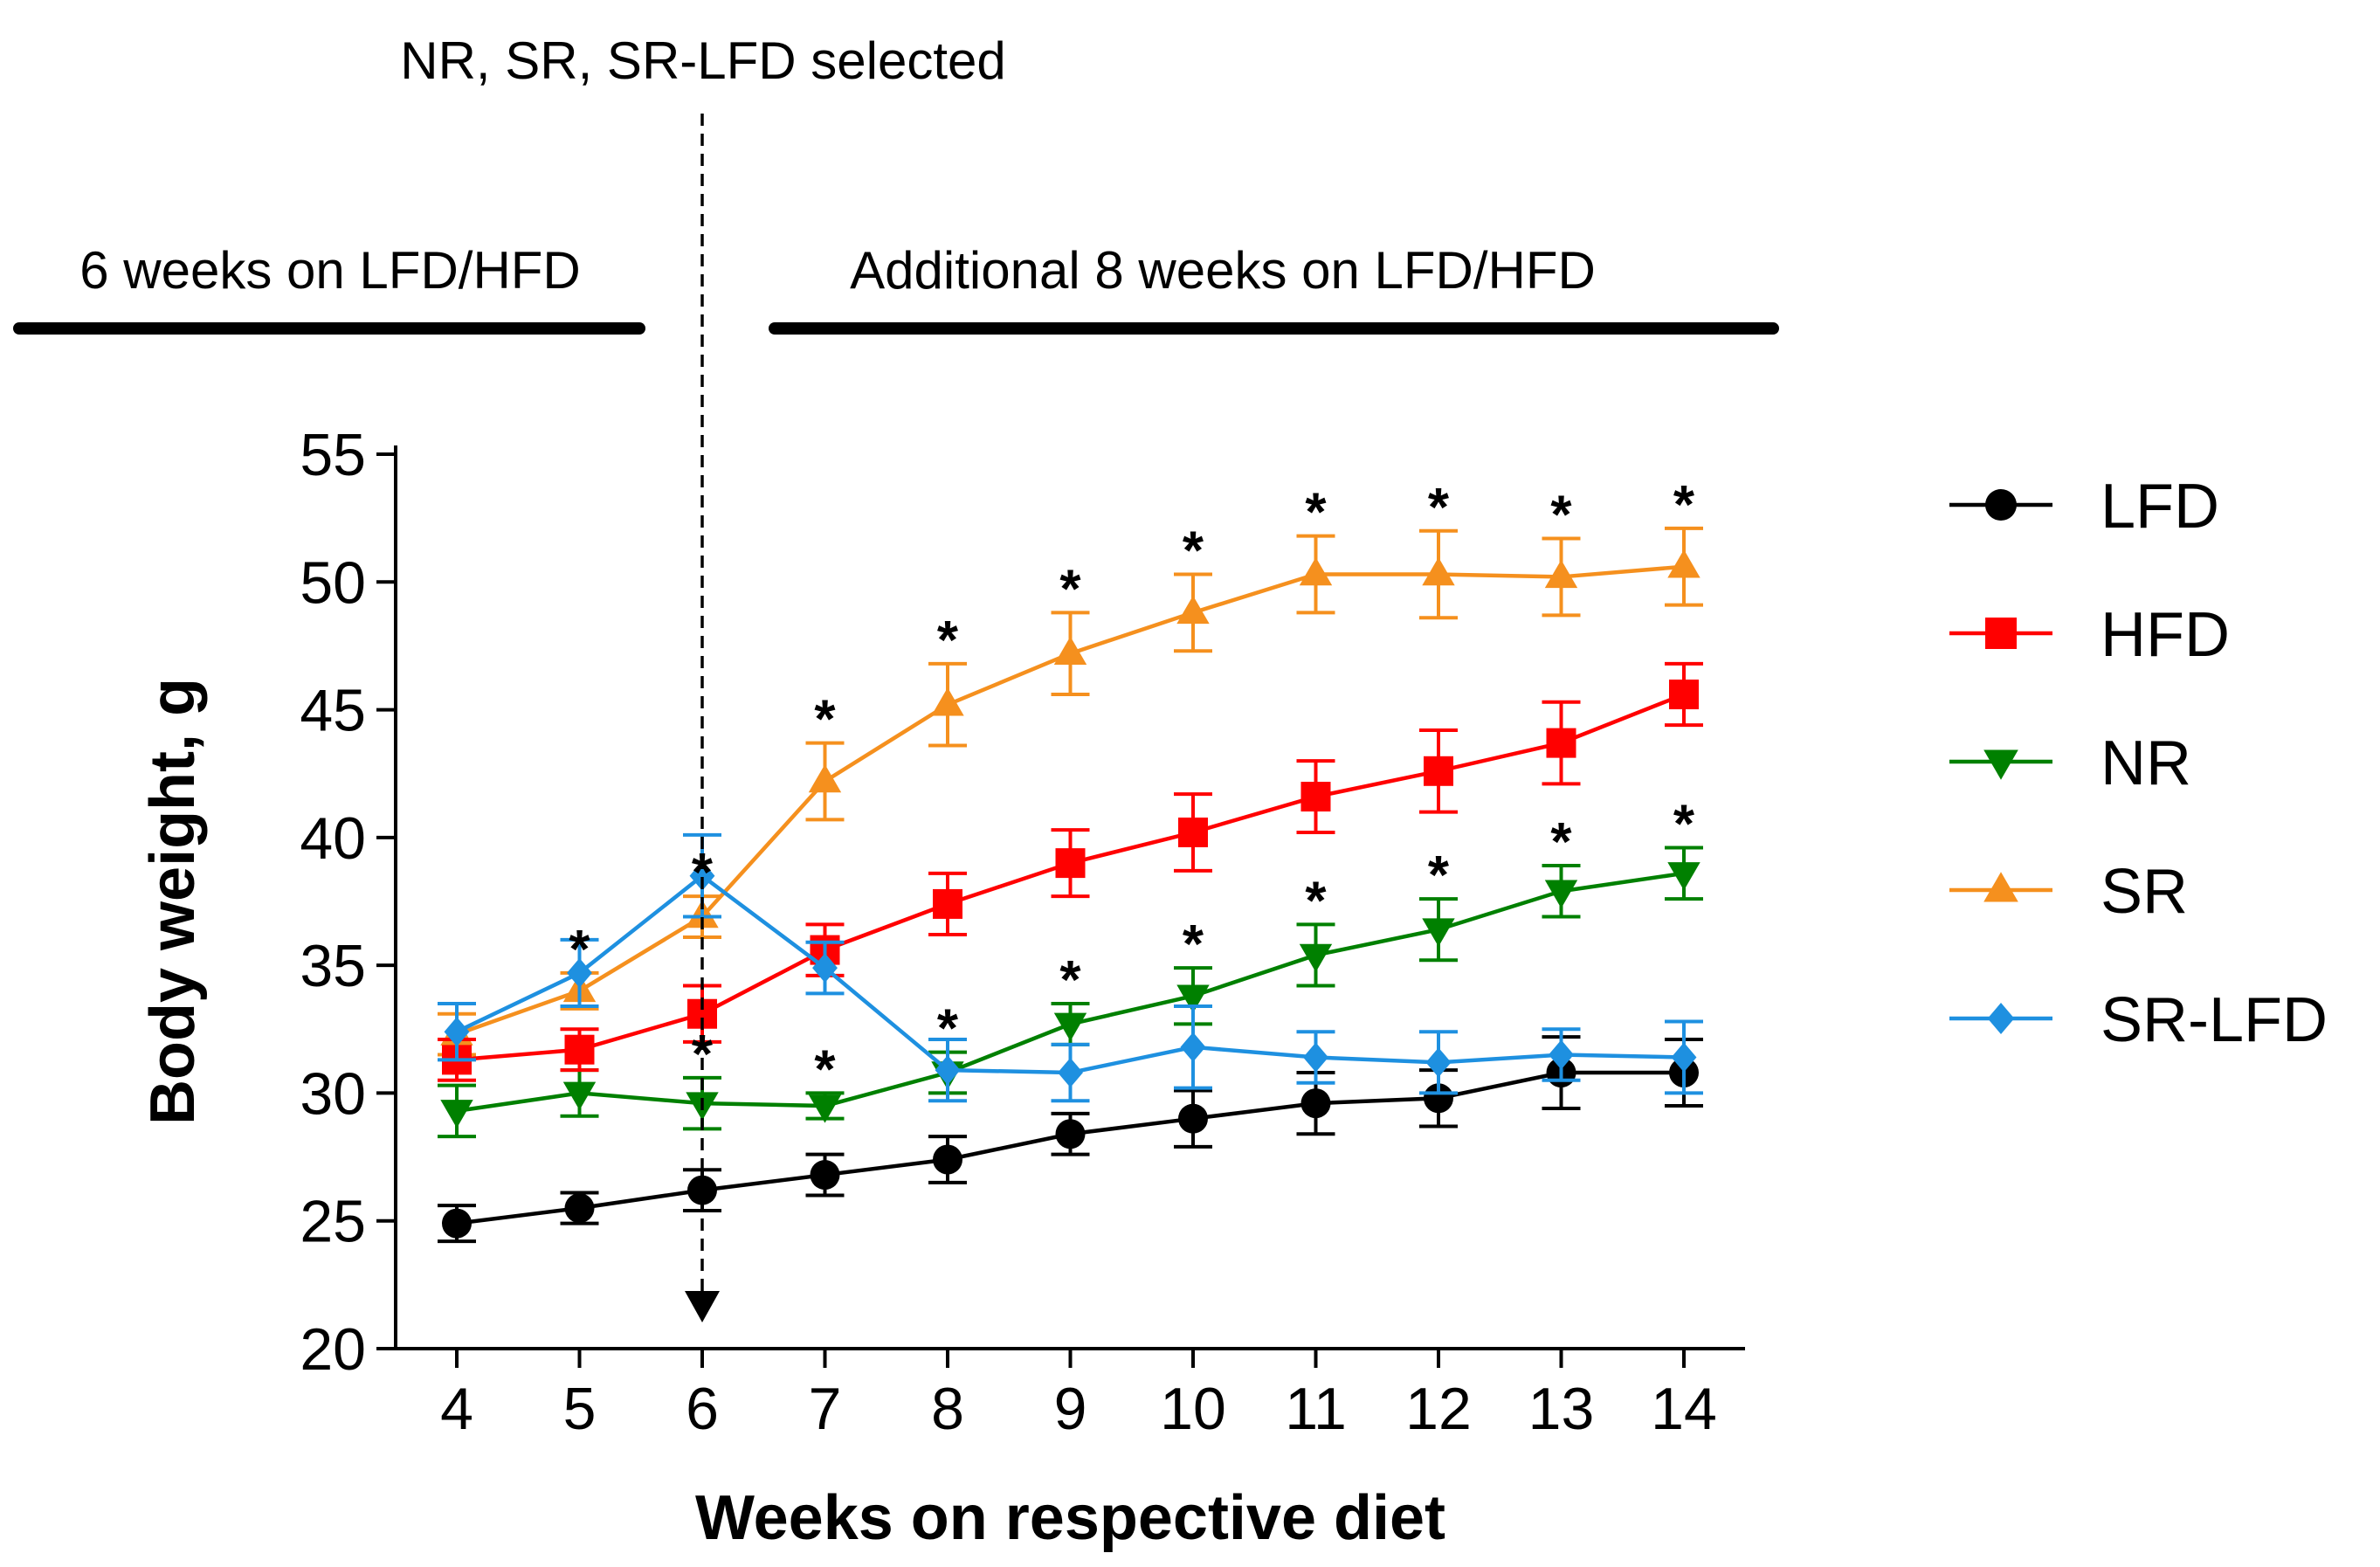  Describe the element at coordinates (1223, 270) in the screenshot. I see `phase2-label: Additional 8 weeks on LFD/HFD` at that location.